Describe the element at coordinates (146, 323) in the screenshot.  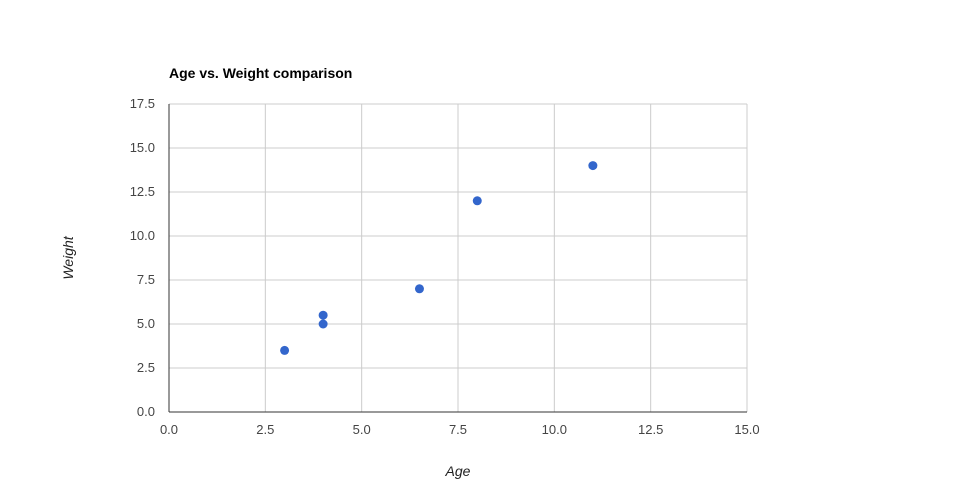
I see `y-tick-label: 5.0` at that location.